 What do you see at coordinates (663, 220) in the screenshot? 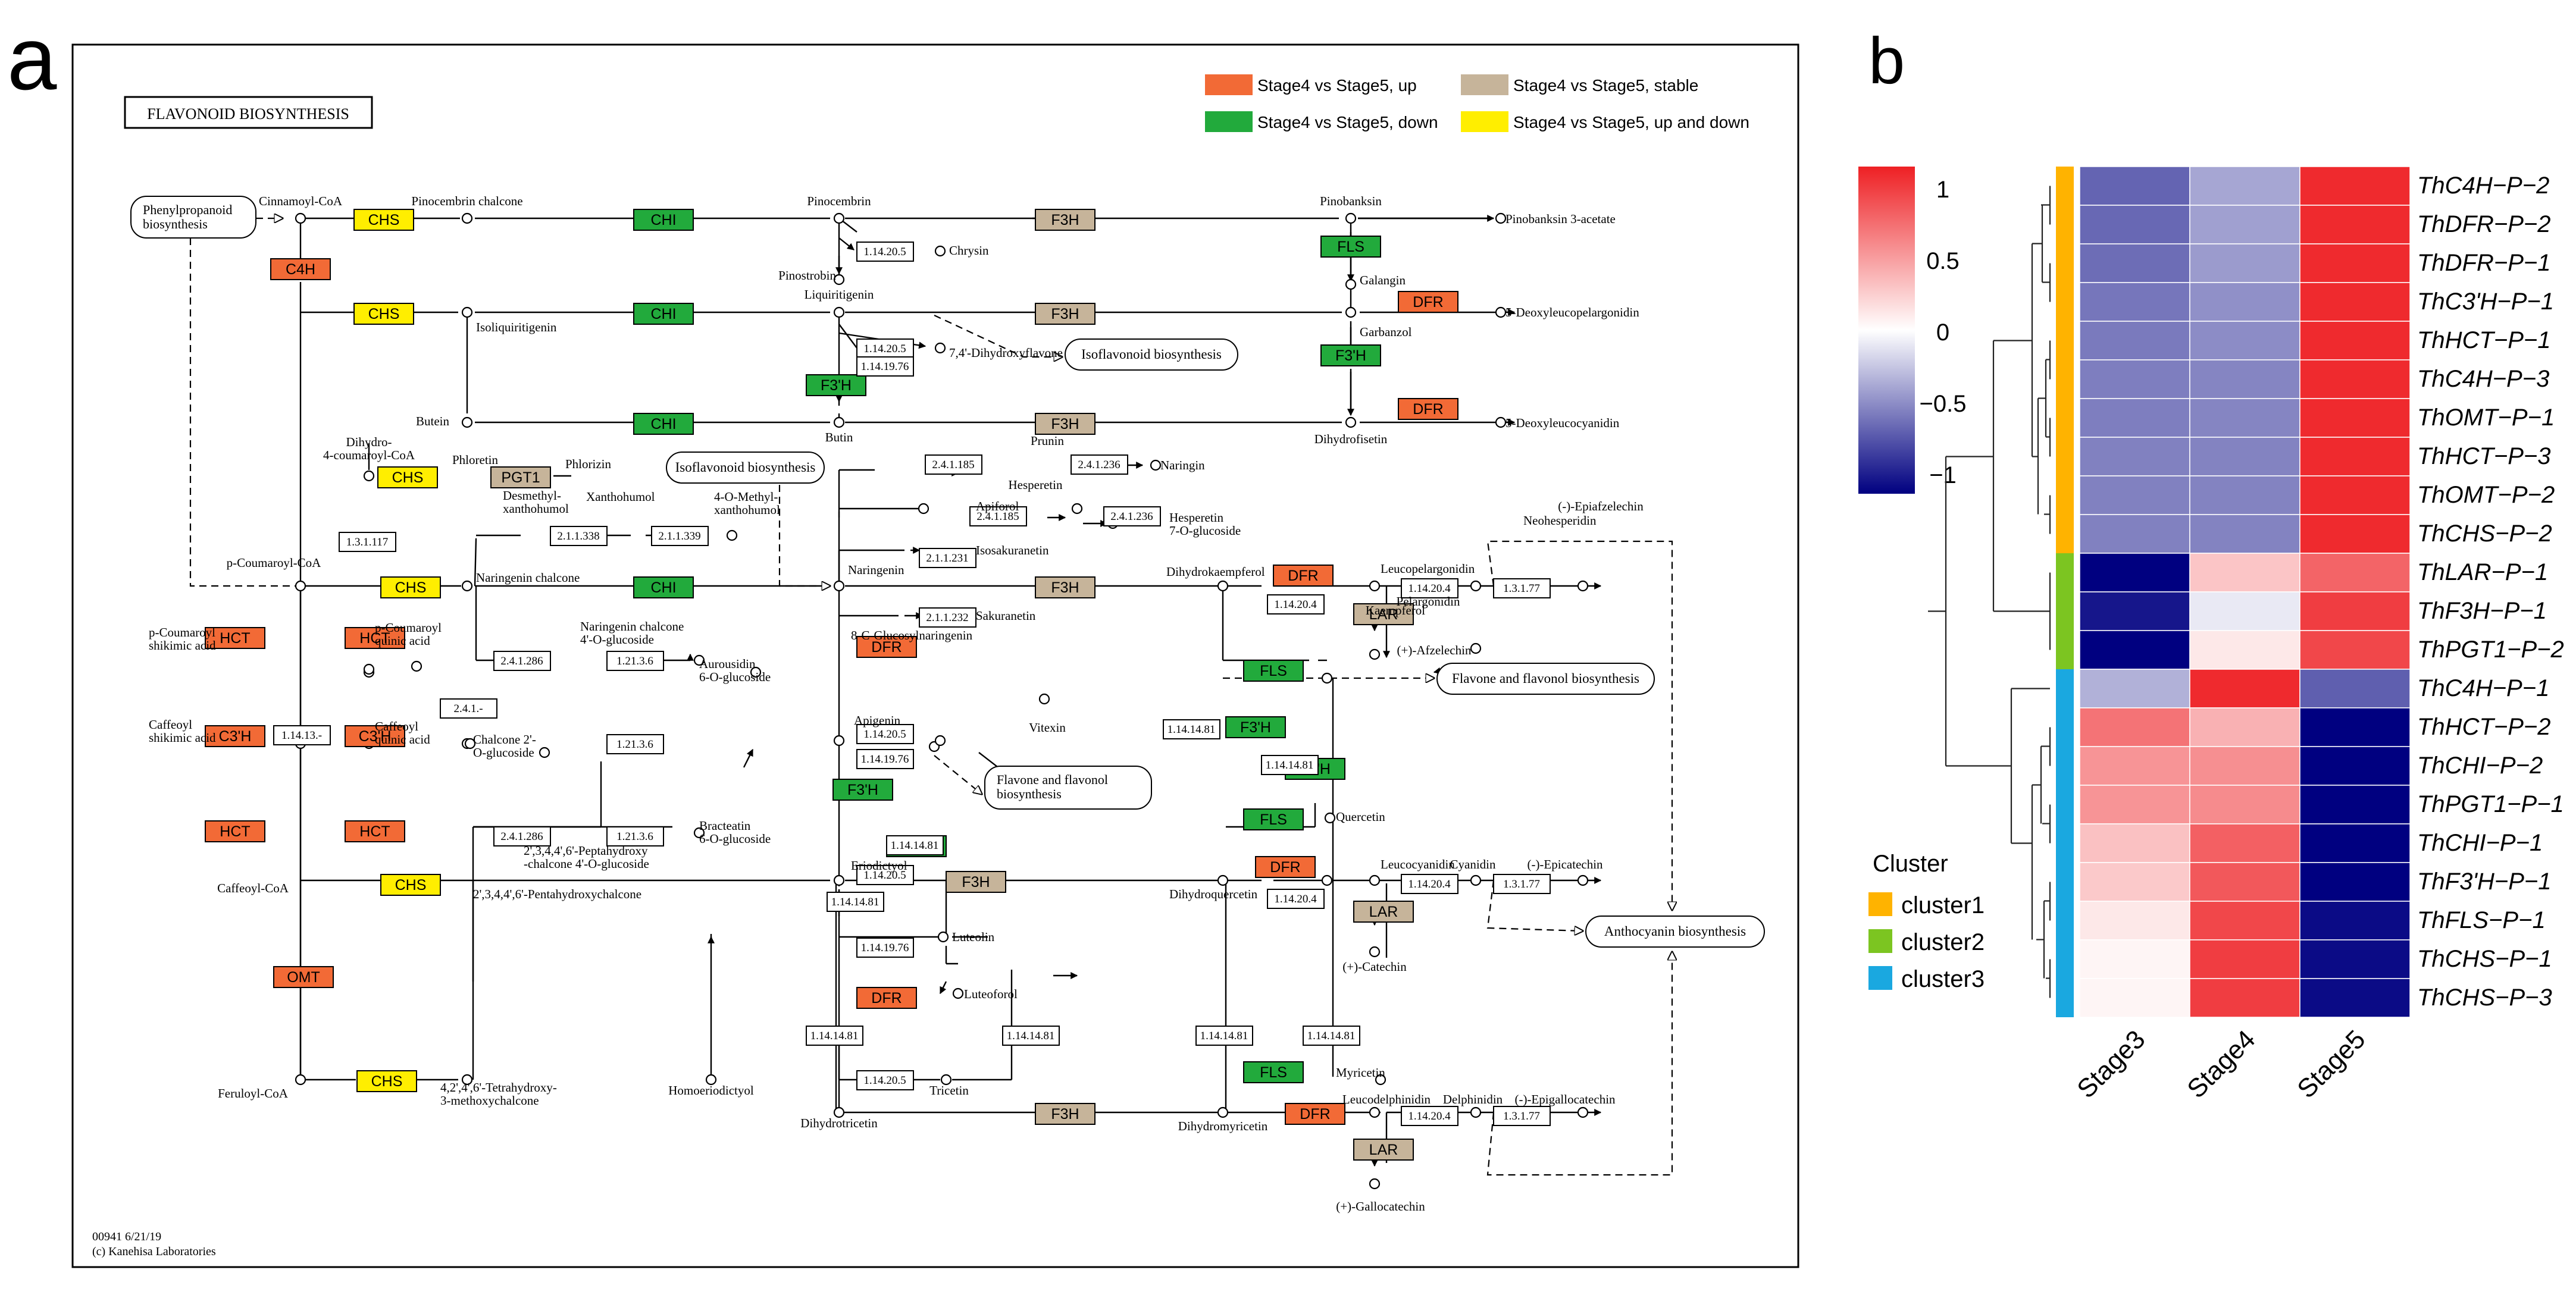
I see `enzyme-label: CHI` at bounding box center [663, 220].